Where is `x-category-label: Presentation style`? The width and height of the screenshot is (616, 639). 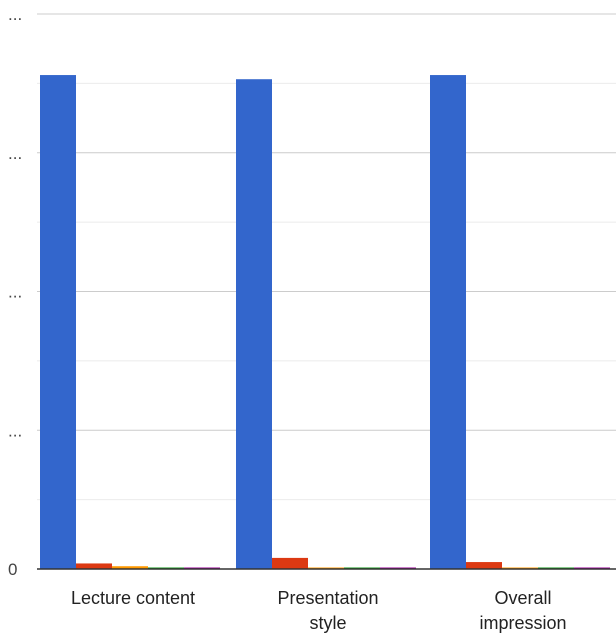
x-category-label: Presentation style is located at coordinates (327, 610).